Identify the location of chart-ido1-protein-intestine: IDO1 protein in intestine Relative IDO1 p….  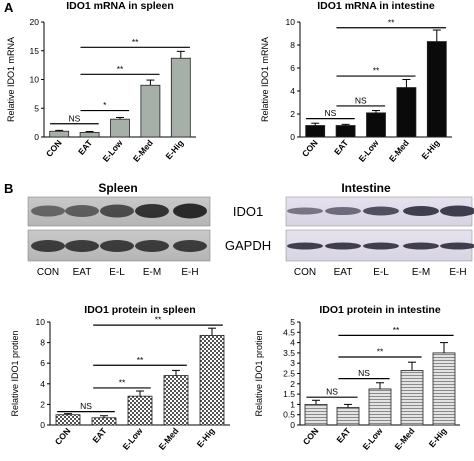
(357, 378).